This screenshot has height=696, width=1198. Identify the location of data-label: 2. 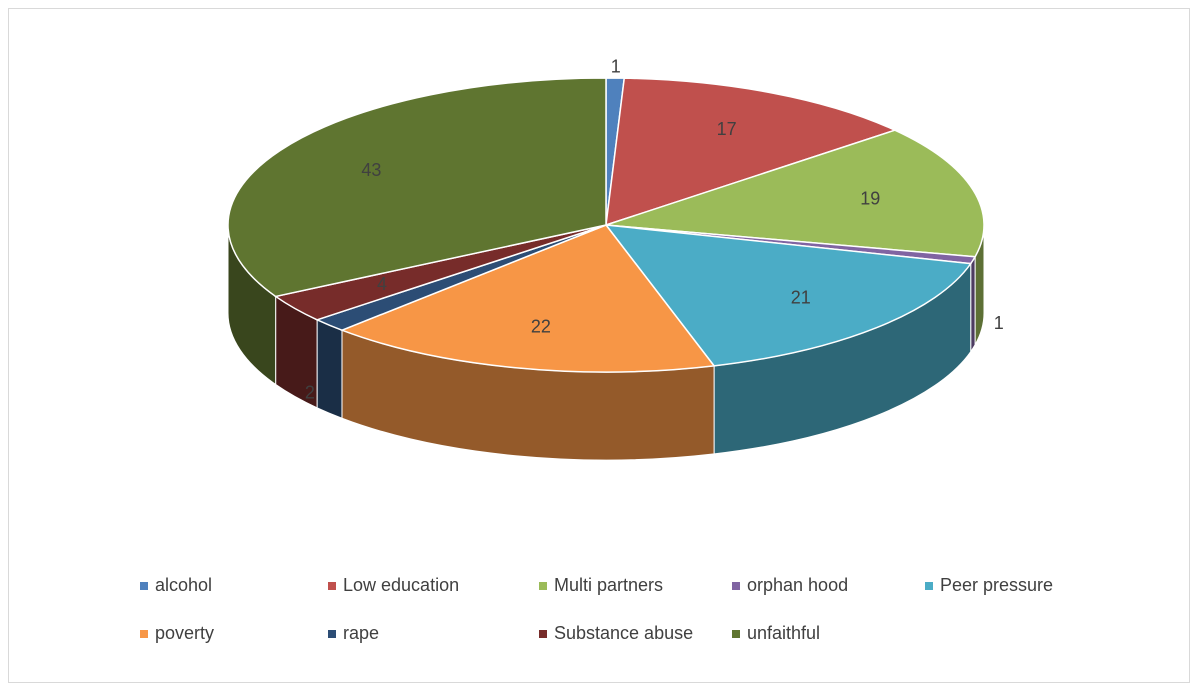
(310, 392).